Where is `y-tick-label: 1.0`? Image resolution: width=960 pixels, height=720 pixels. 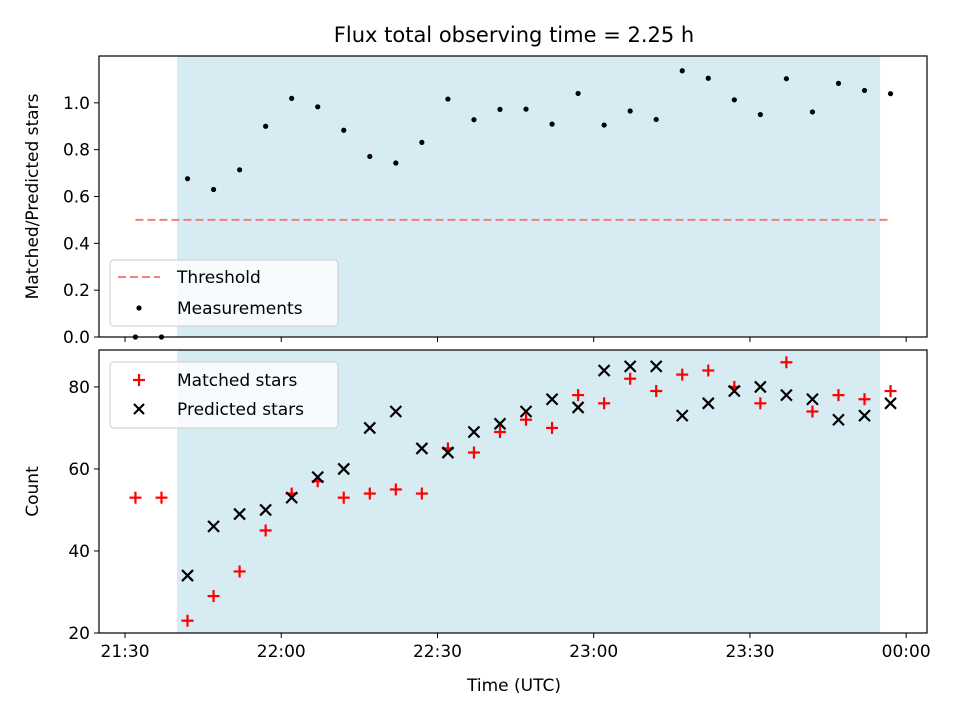
y-tick-label: 1.0 is located at coordinates (76, 104).